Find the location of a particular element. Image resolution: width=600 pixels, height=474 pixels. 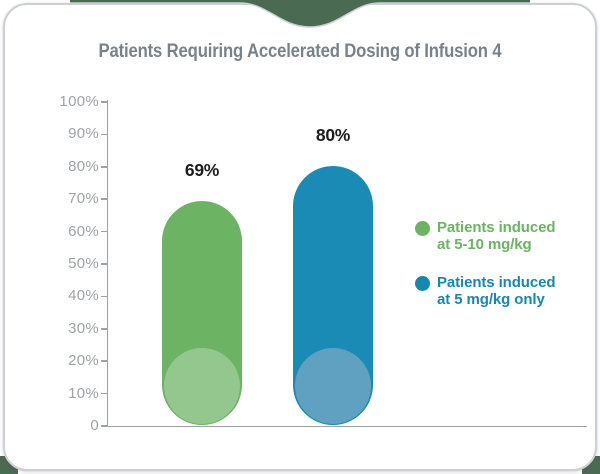

legend-label: Patients induced at 5-10 mg/kg is located at coordinates (496, 236).